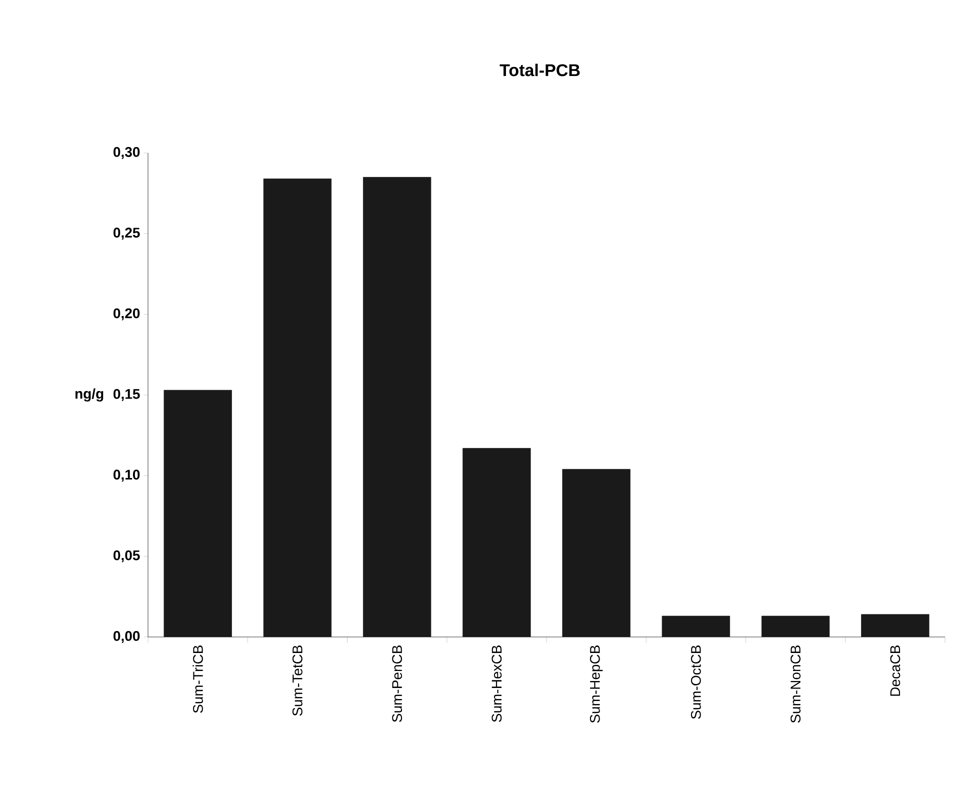 This screenshot has height=802, width=968. Describe the element at coordinates (695, 682) in the screenshot. I see `x-tick-label: Sum-OctCB` at that location.